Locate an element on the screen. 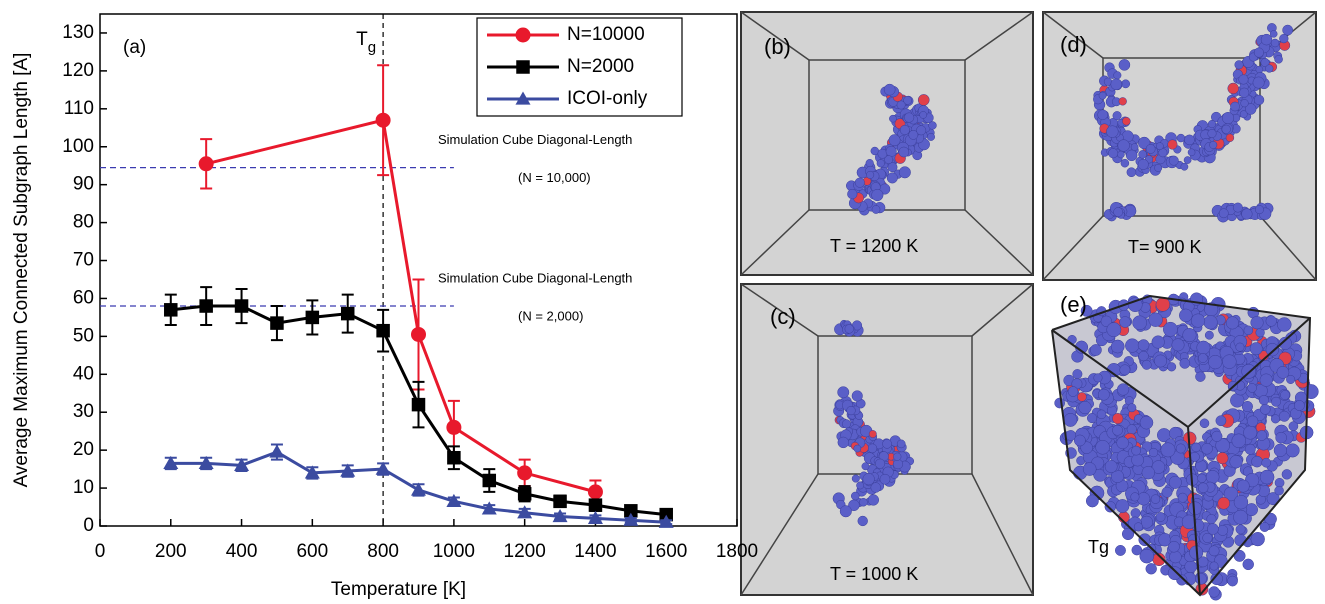  reference-sublabel: (N = 2,000) is located at coordinates (550, 315).